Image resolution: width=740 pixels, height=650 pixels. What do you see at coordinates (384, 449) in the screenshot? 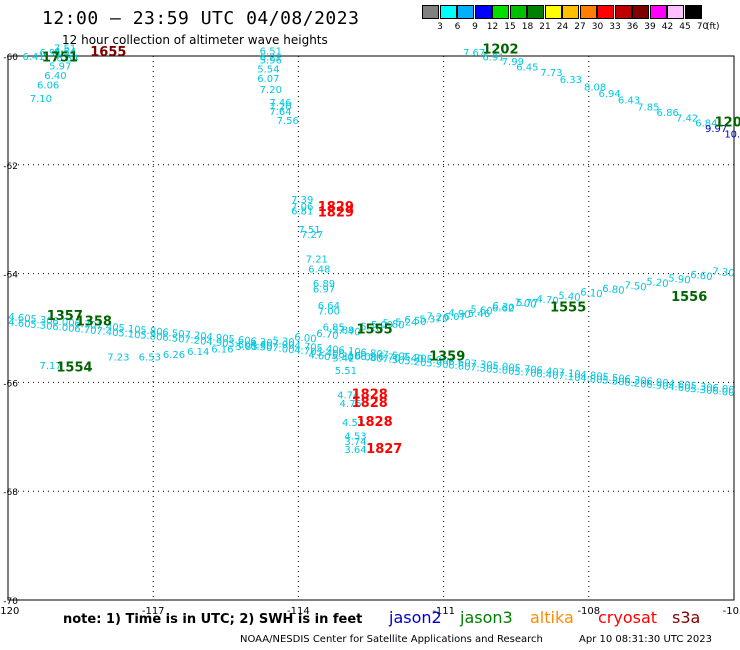
I see `time-label: 1827` at bounding box center [384, 449].